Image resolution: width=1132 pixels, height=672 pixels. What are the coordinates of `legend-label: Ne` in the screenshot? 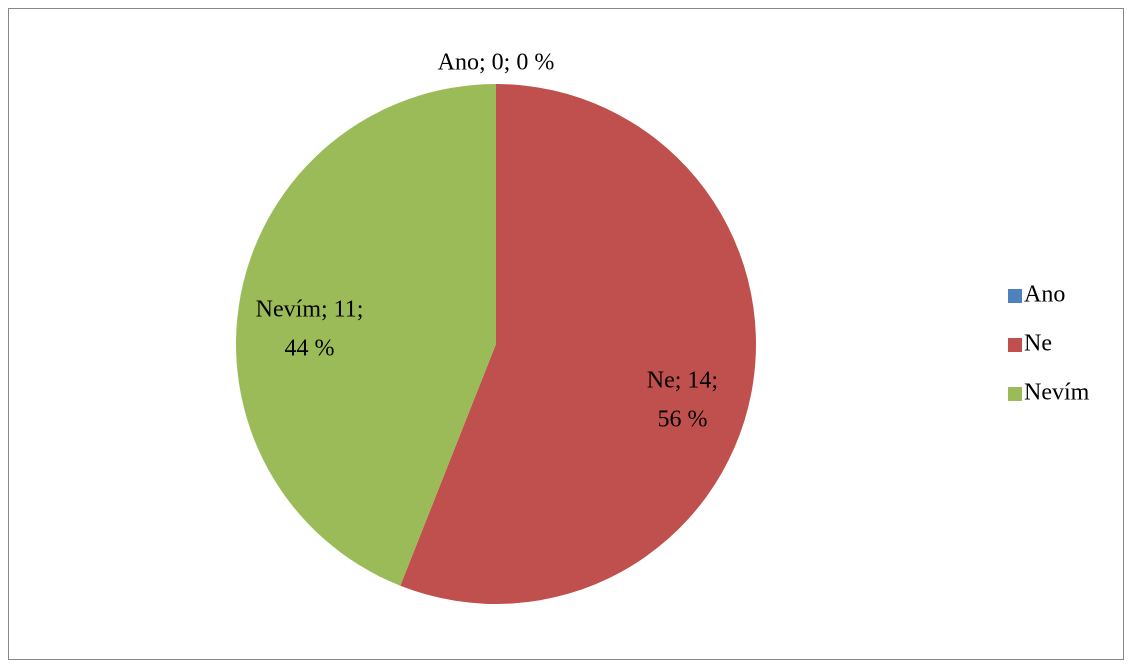 It's located at (1038, 344).